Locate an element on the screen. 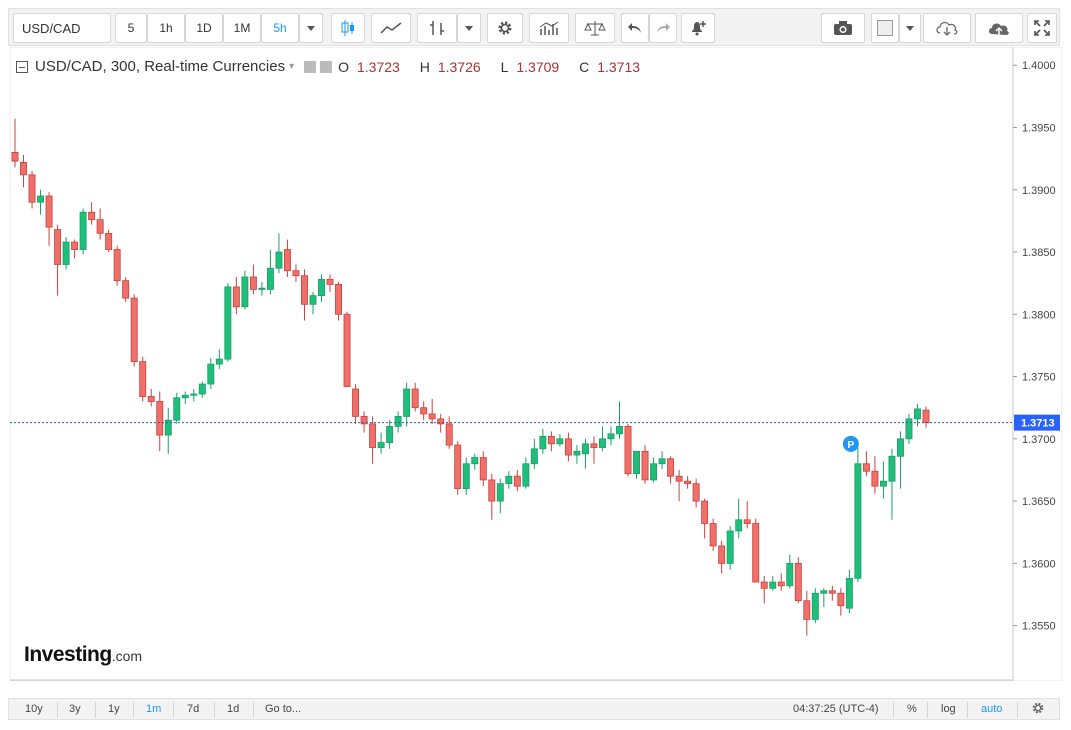 This screenshot has height=730, width=1071. y-tick-label: 1.3950 is located at coordinates (1039, 128).